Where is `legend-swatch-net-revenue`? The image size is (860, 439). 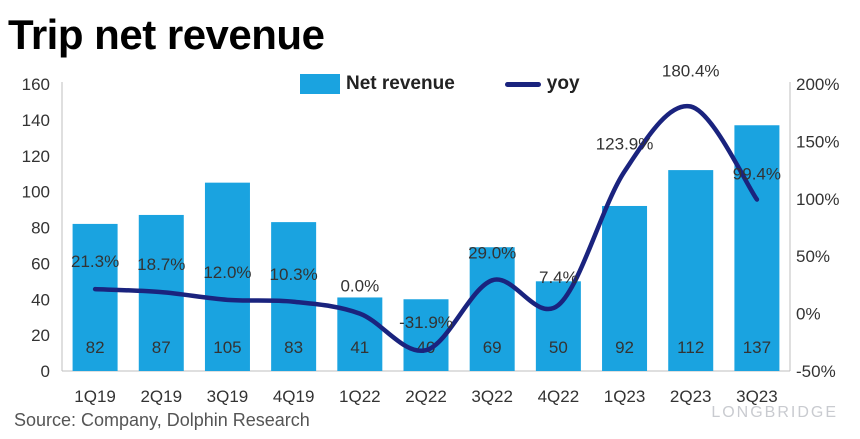 legend-swatch-net-revenue is located at coordinates (320, 84).